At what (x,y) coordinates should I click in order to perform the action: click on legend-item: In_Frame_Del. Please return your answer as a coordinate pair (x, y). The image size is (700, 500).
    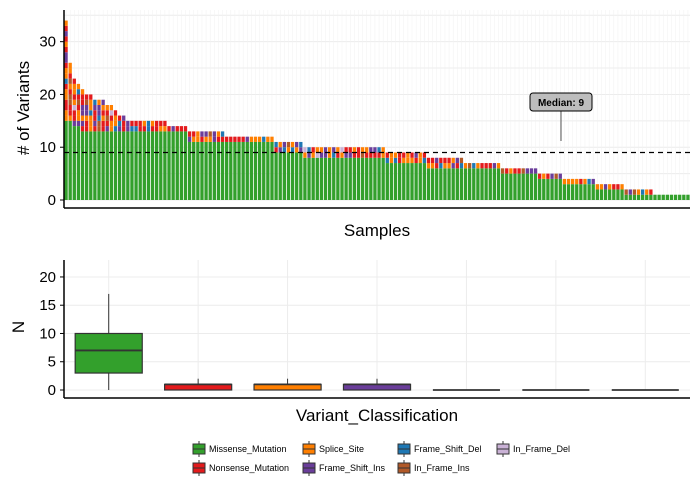
    Looking at the image, I should click on (533, 449).